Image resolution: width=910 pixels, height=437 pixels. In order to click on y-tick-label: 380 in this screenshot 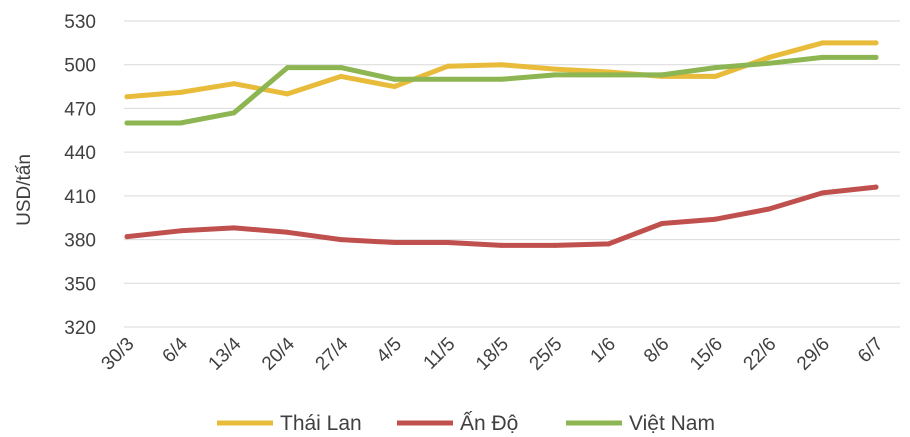, I will do `click(80, 241)`.